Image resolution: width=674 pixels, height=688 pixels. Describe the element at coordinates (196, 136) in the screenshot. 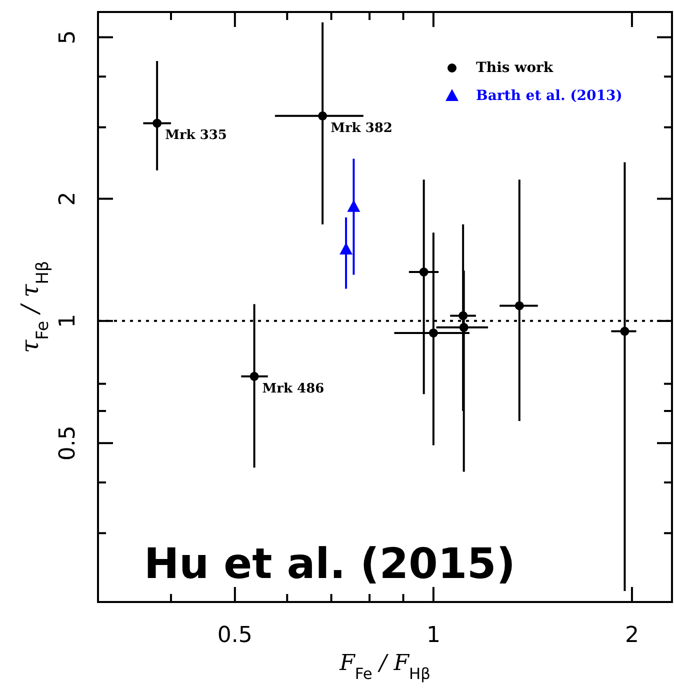

I see `annotation: Mrk 335` at that location.